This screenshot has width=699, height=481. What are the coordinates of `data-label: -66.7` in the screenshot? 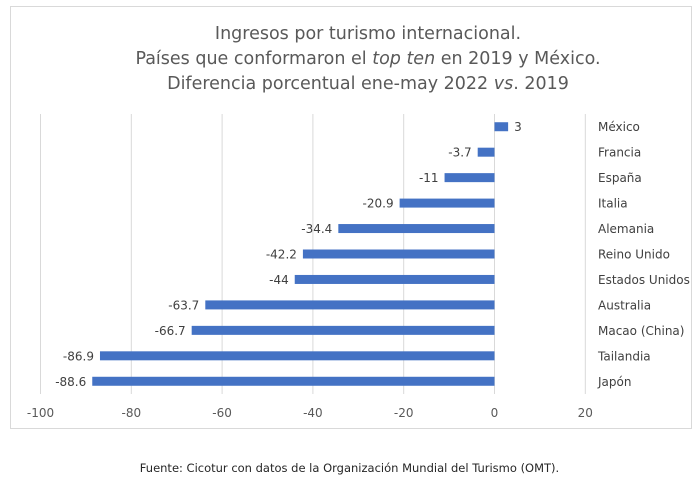 It's located at (170, 331).